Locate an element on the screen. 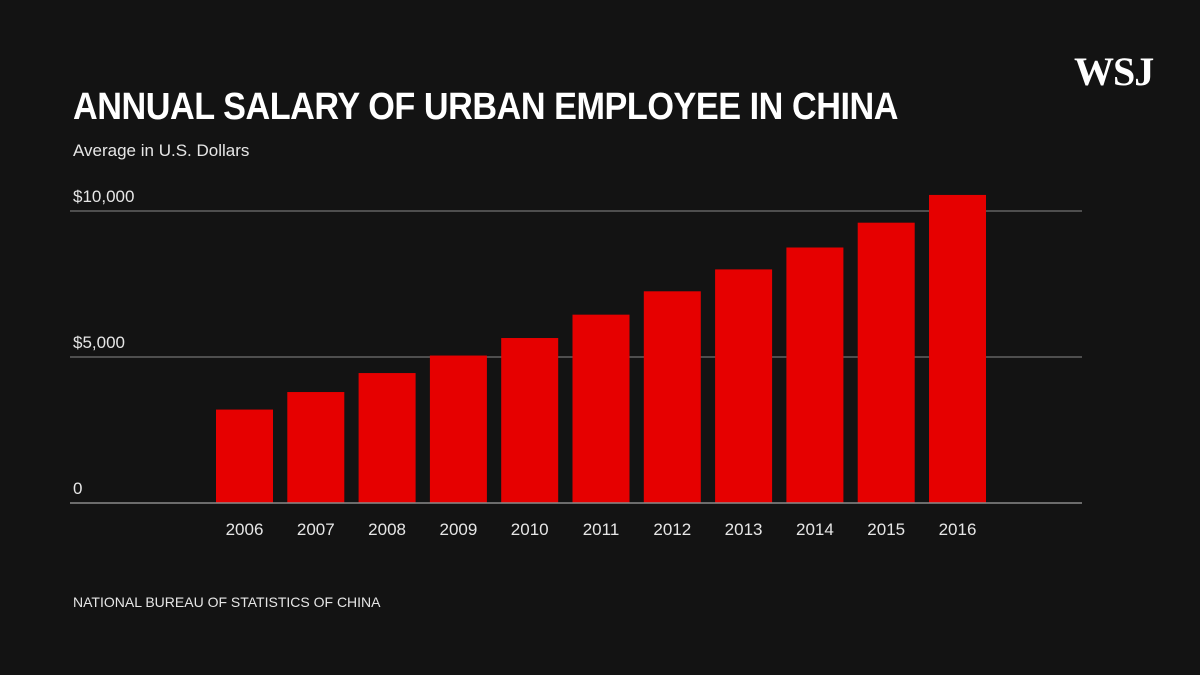 The image size is (1200, 675). bar-2014 is located at coordinates (815, 375).